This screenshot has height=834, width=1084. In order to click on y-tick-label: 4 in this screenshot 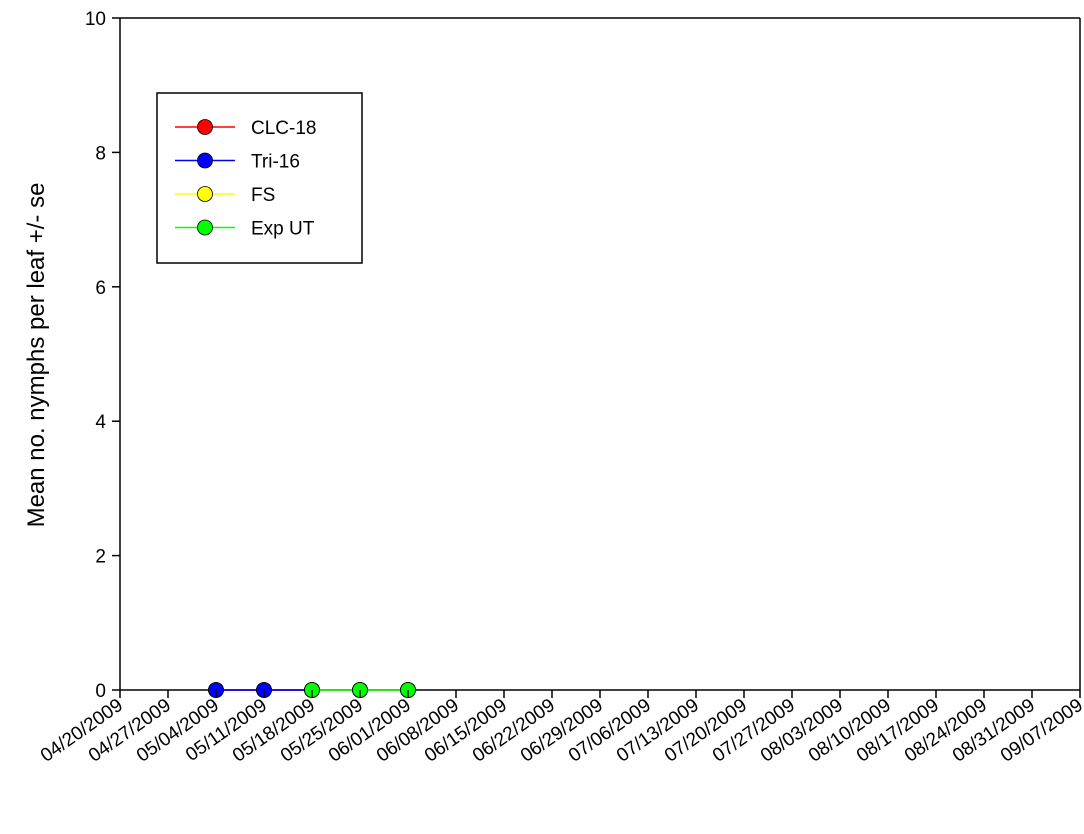, I will do `click(100, 422)`.